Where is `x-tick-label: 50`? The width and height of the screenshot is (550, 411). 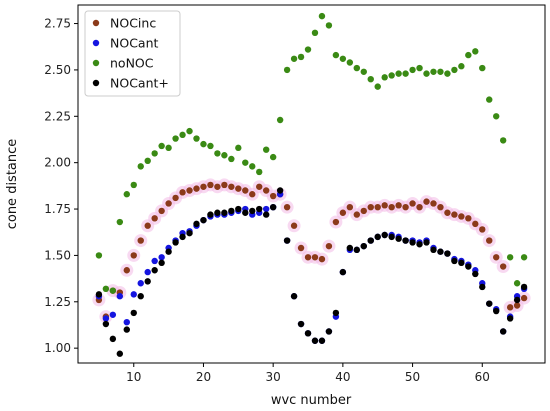
x-tick-label: 50 is located at coordinates (412, 377).